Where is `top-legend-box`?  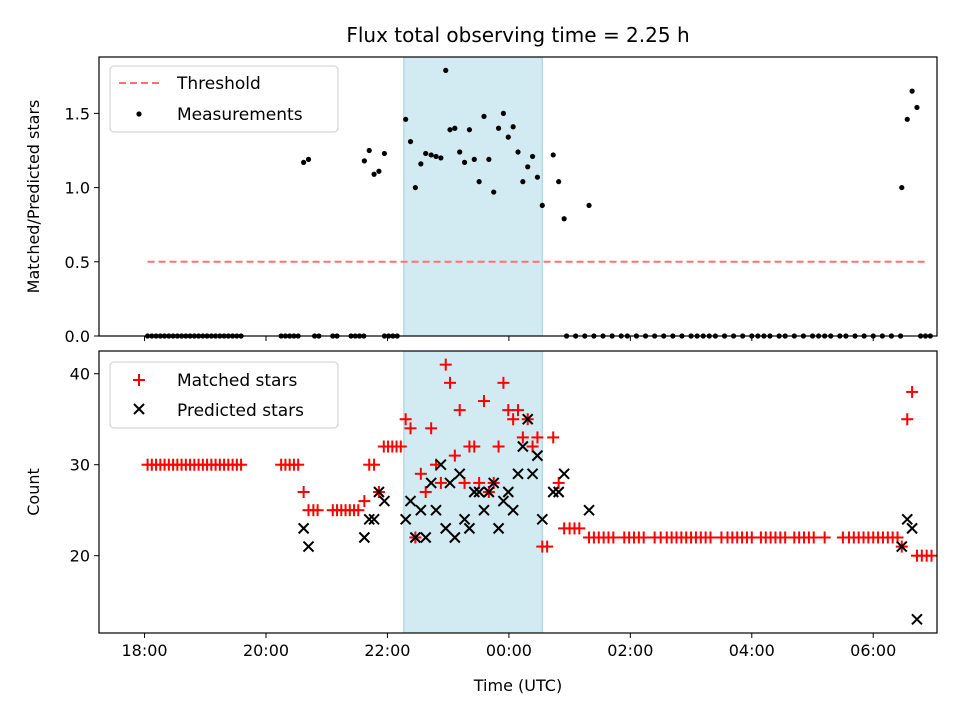 top-legend-box is located at coordinates (224, 99).